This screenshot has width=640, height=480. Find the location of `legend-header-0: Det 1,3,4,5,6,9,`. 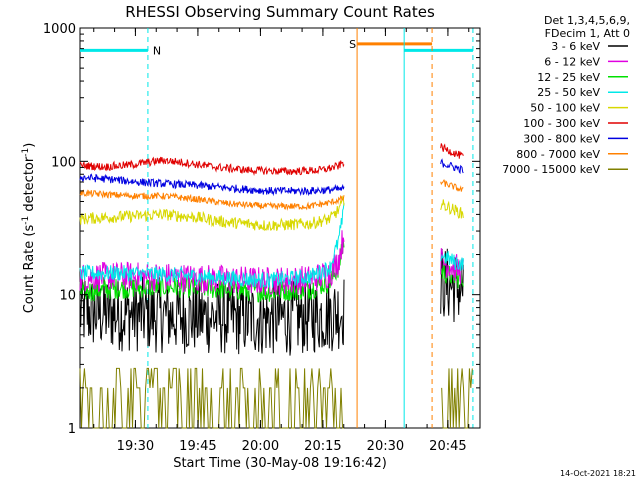

legend-header-0: Det 1,3,4,5,6,9, is located at coordinates (587, 20).